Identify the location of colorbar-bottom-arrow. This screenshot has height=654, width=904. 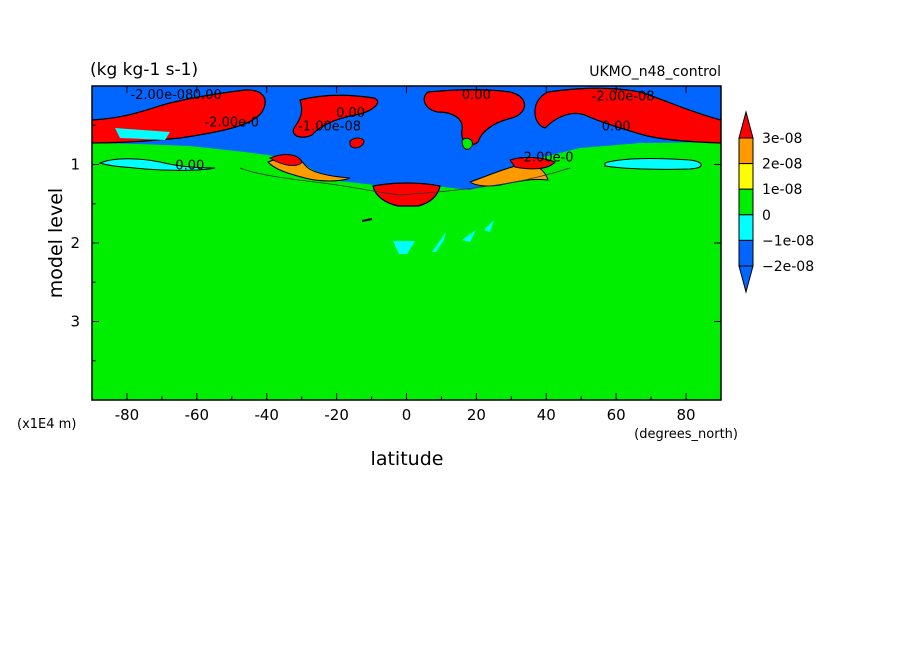
(746, 279).